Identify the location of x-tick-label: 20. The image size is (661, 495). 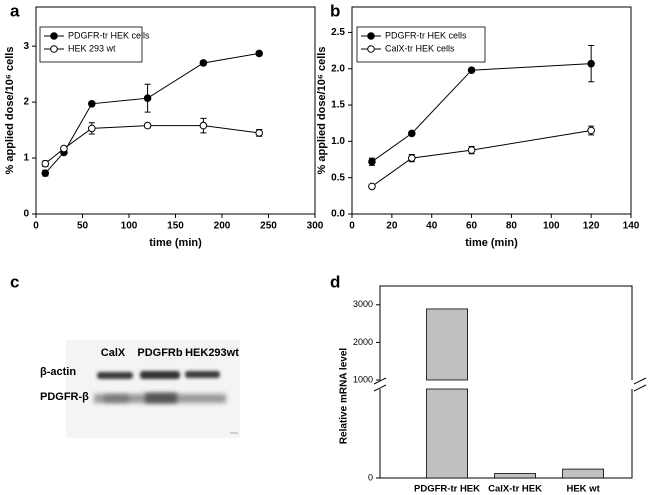
(392, 226).